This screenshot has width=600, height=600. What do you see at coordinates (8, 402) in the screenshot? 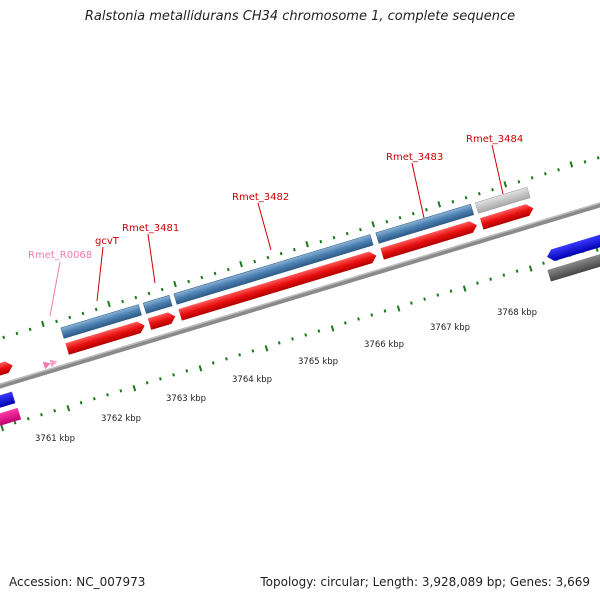
I see `gene-feature-left-blue` at bounding box center [8, 402].